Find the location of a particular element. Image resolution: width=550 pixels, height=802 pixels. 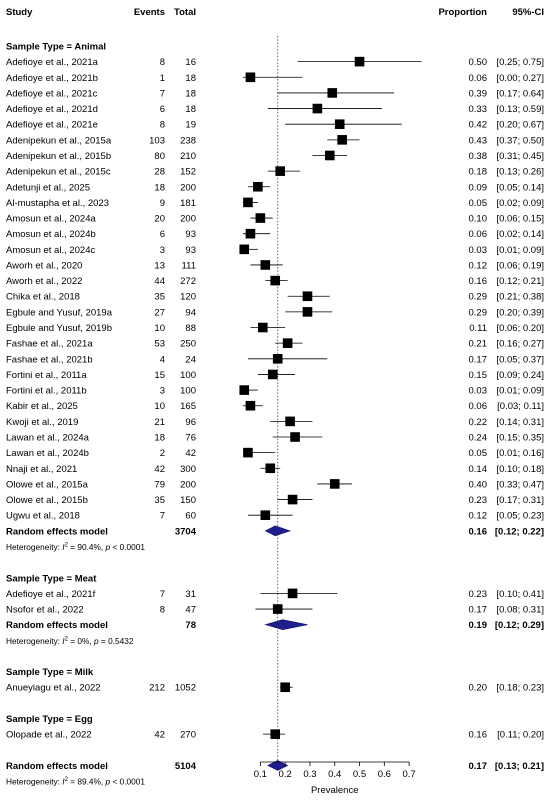

study-name: Adenipekun et al., 2015c is located at coordinates (58, 172).